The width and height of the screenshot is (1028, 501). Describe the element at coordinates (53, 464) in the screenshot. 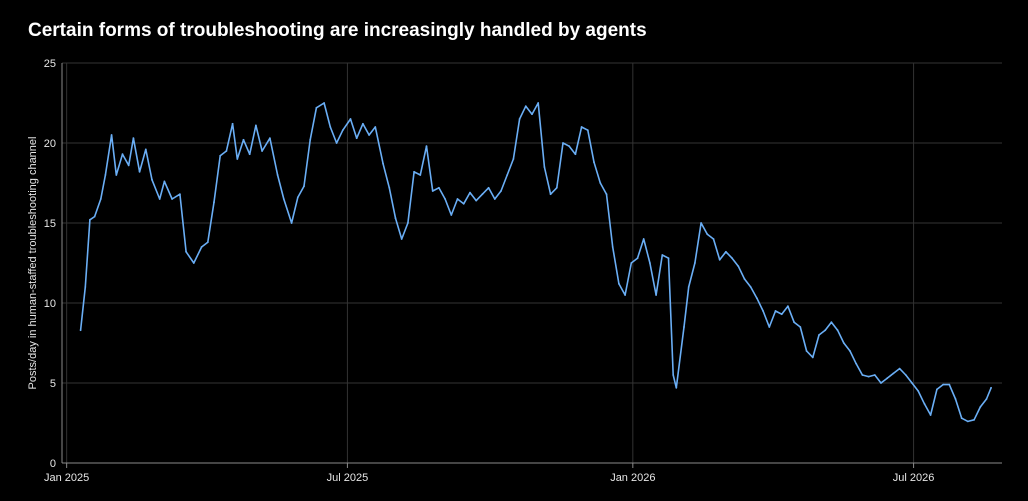

I see `y-tick-label: 0` at that location.